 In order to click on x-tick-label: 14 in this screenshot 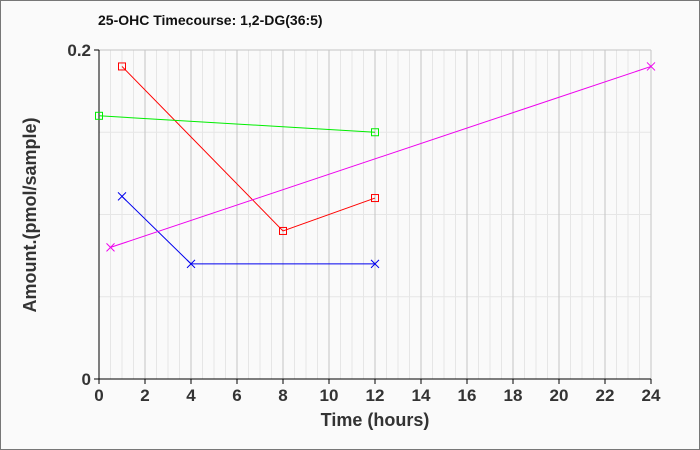, I will do `click(421, 395)`.